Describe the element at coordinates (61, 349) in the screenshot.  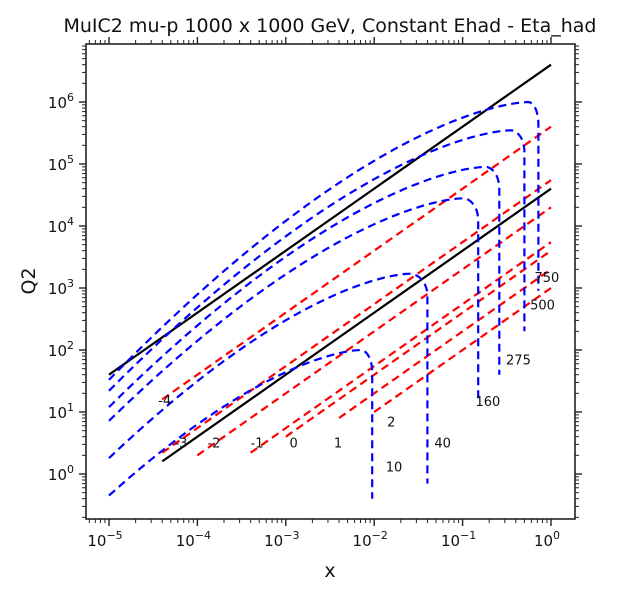
I see `y-tick-label: 10²` at that location.